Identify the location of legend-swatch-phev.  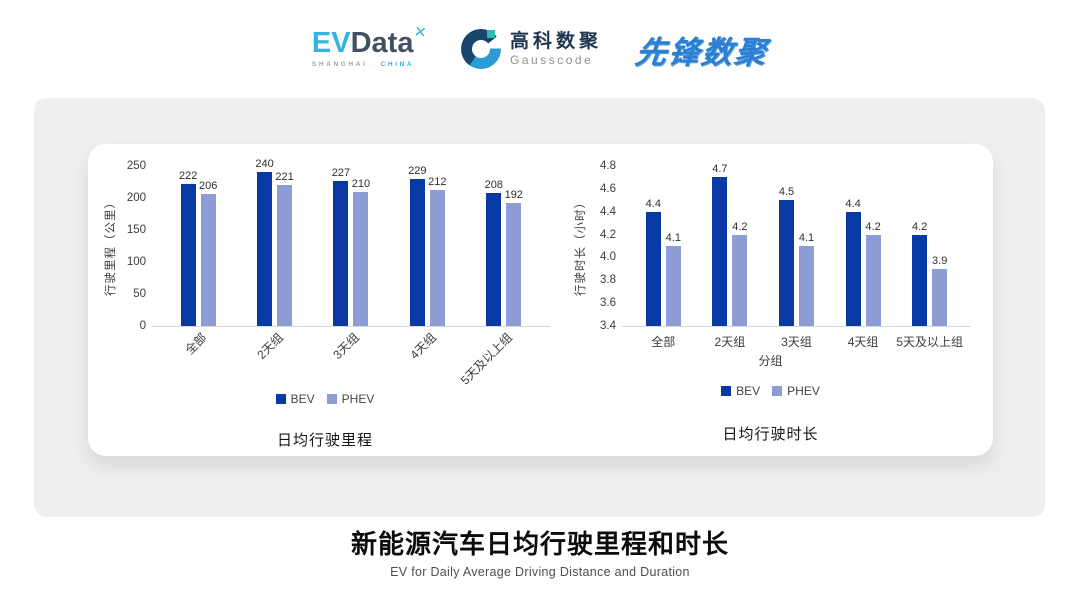
(331, 399).